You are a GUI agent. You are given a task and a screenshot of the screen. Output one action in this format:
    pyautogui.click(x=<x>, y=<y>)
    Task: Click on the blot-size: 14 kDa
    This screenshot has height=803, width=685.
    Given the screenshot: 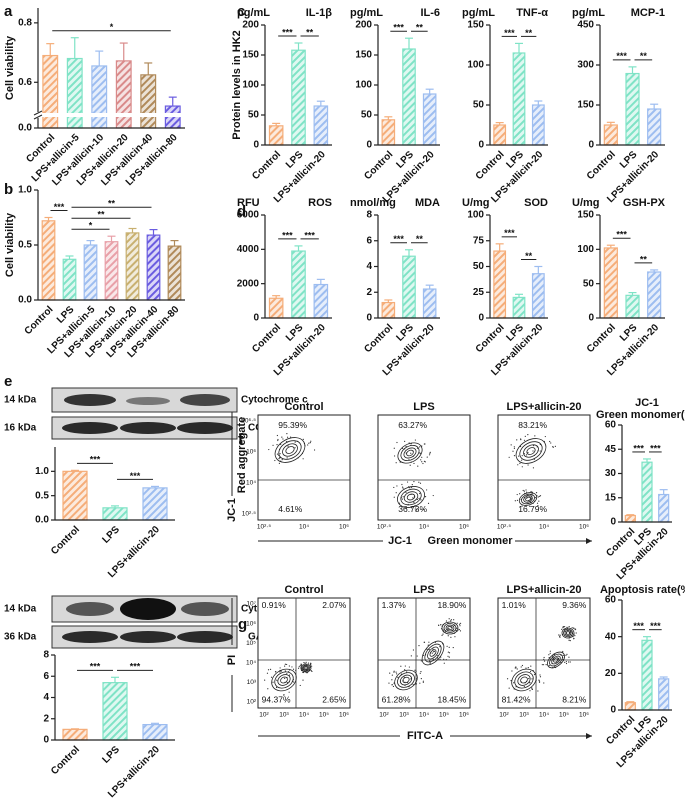 What is the action you would take?
    pyautogui.click(x=20, y=609)
    